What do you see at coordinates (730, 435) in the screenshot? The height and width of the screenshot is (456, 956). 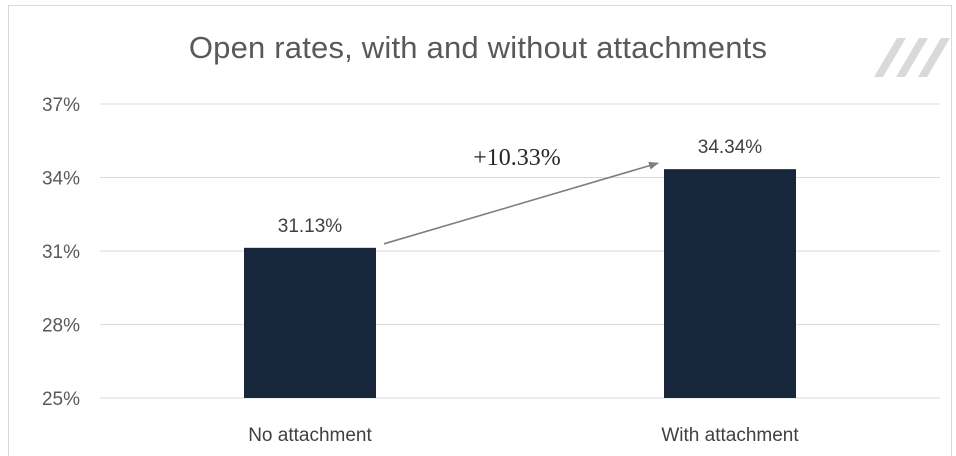 I see `x-tick-label: With attachment` at bounding box center [730, 435].